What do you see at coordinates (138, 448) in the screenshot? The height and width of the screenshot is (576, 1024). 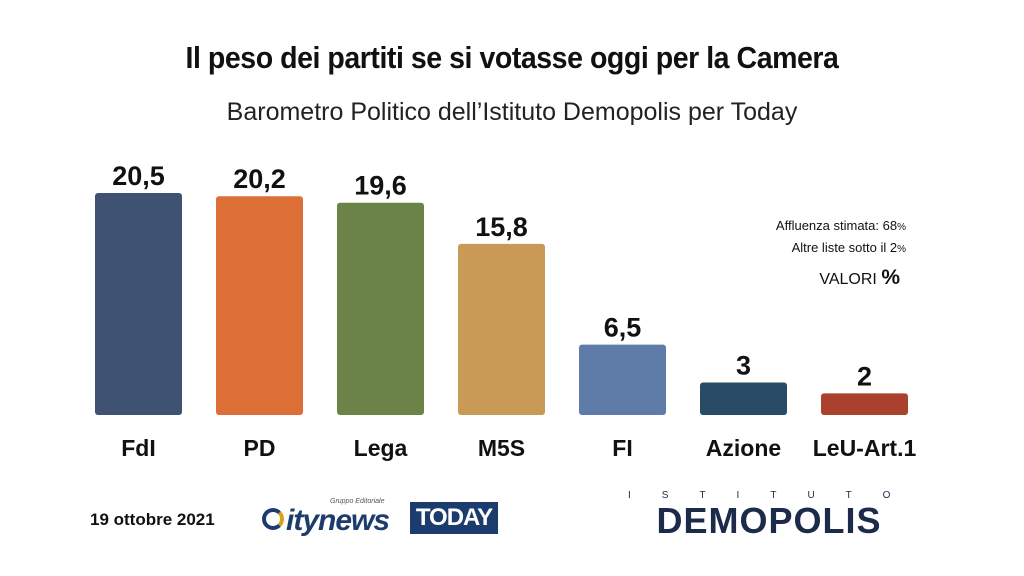 I see `category-label: FdI` at bounding box center [138, 448].